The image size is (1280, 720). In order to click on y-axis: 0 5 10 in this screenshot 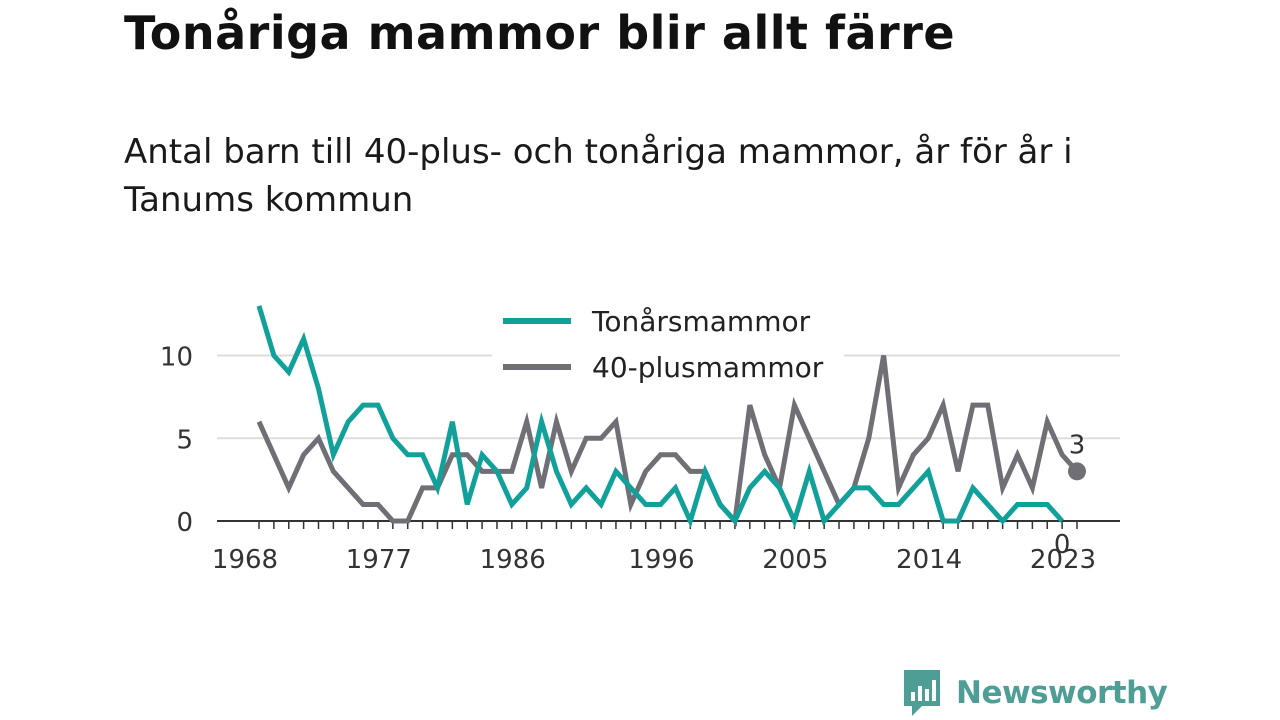, I will do `click(176, 441)`.